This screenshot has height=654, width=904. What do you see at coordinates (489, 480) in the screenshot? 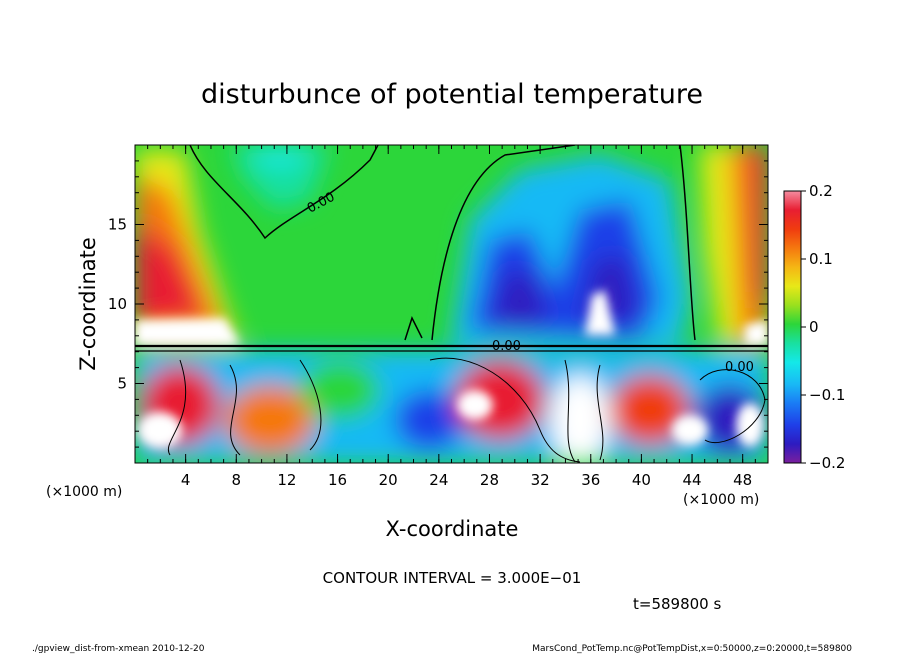
I see `x-tick-label: 28` at bounding box center [489, 480].